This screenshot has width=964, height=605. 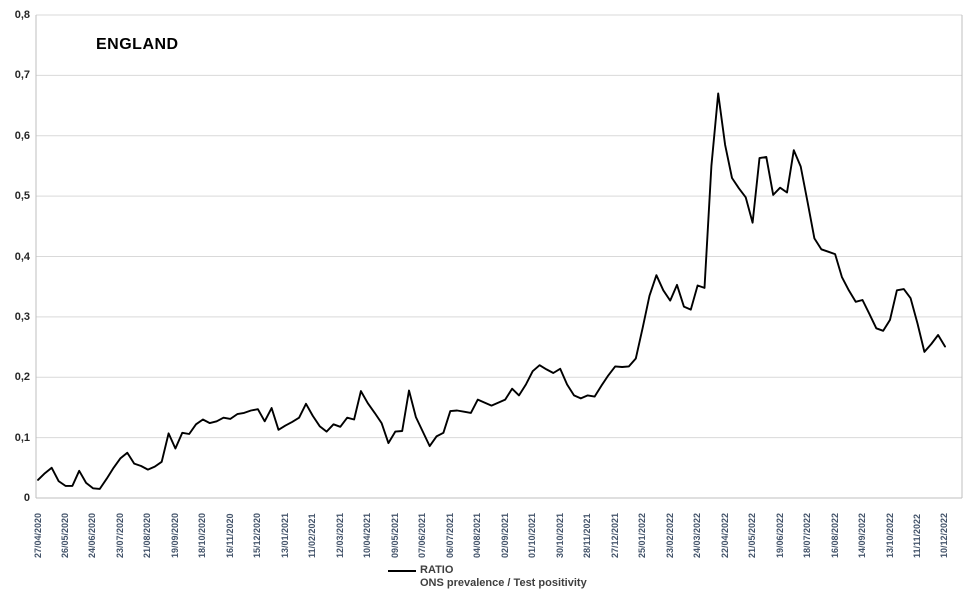 I want to click on y-axis-label: 0,2, so click(x=22, y=377).